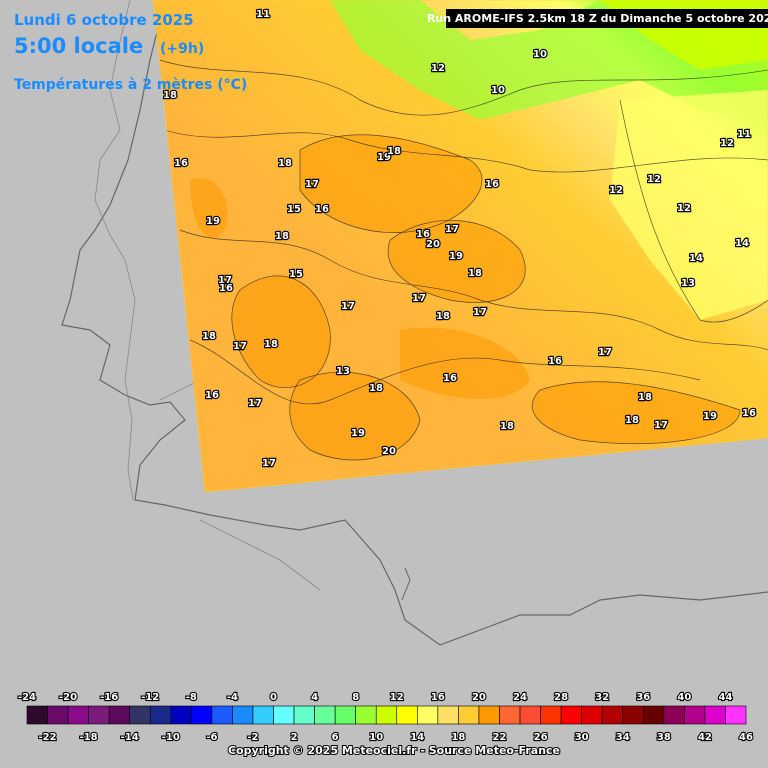 This screenshot has width=768, height=768. I want to click on legend-tick-label: 42, so click(705, 737).